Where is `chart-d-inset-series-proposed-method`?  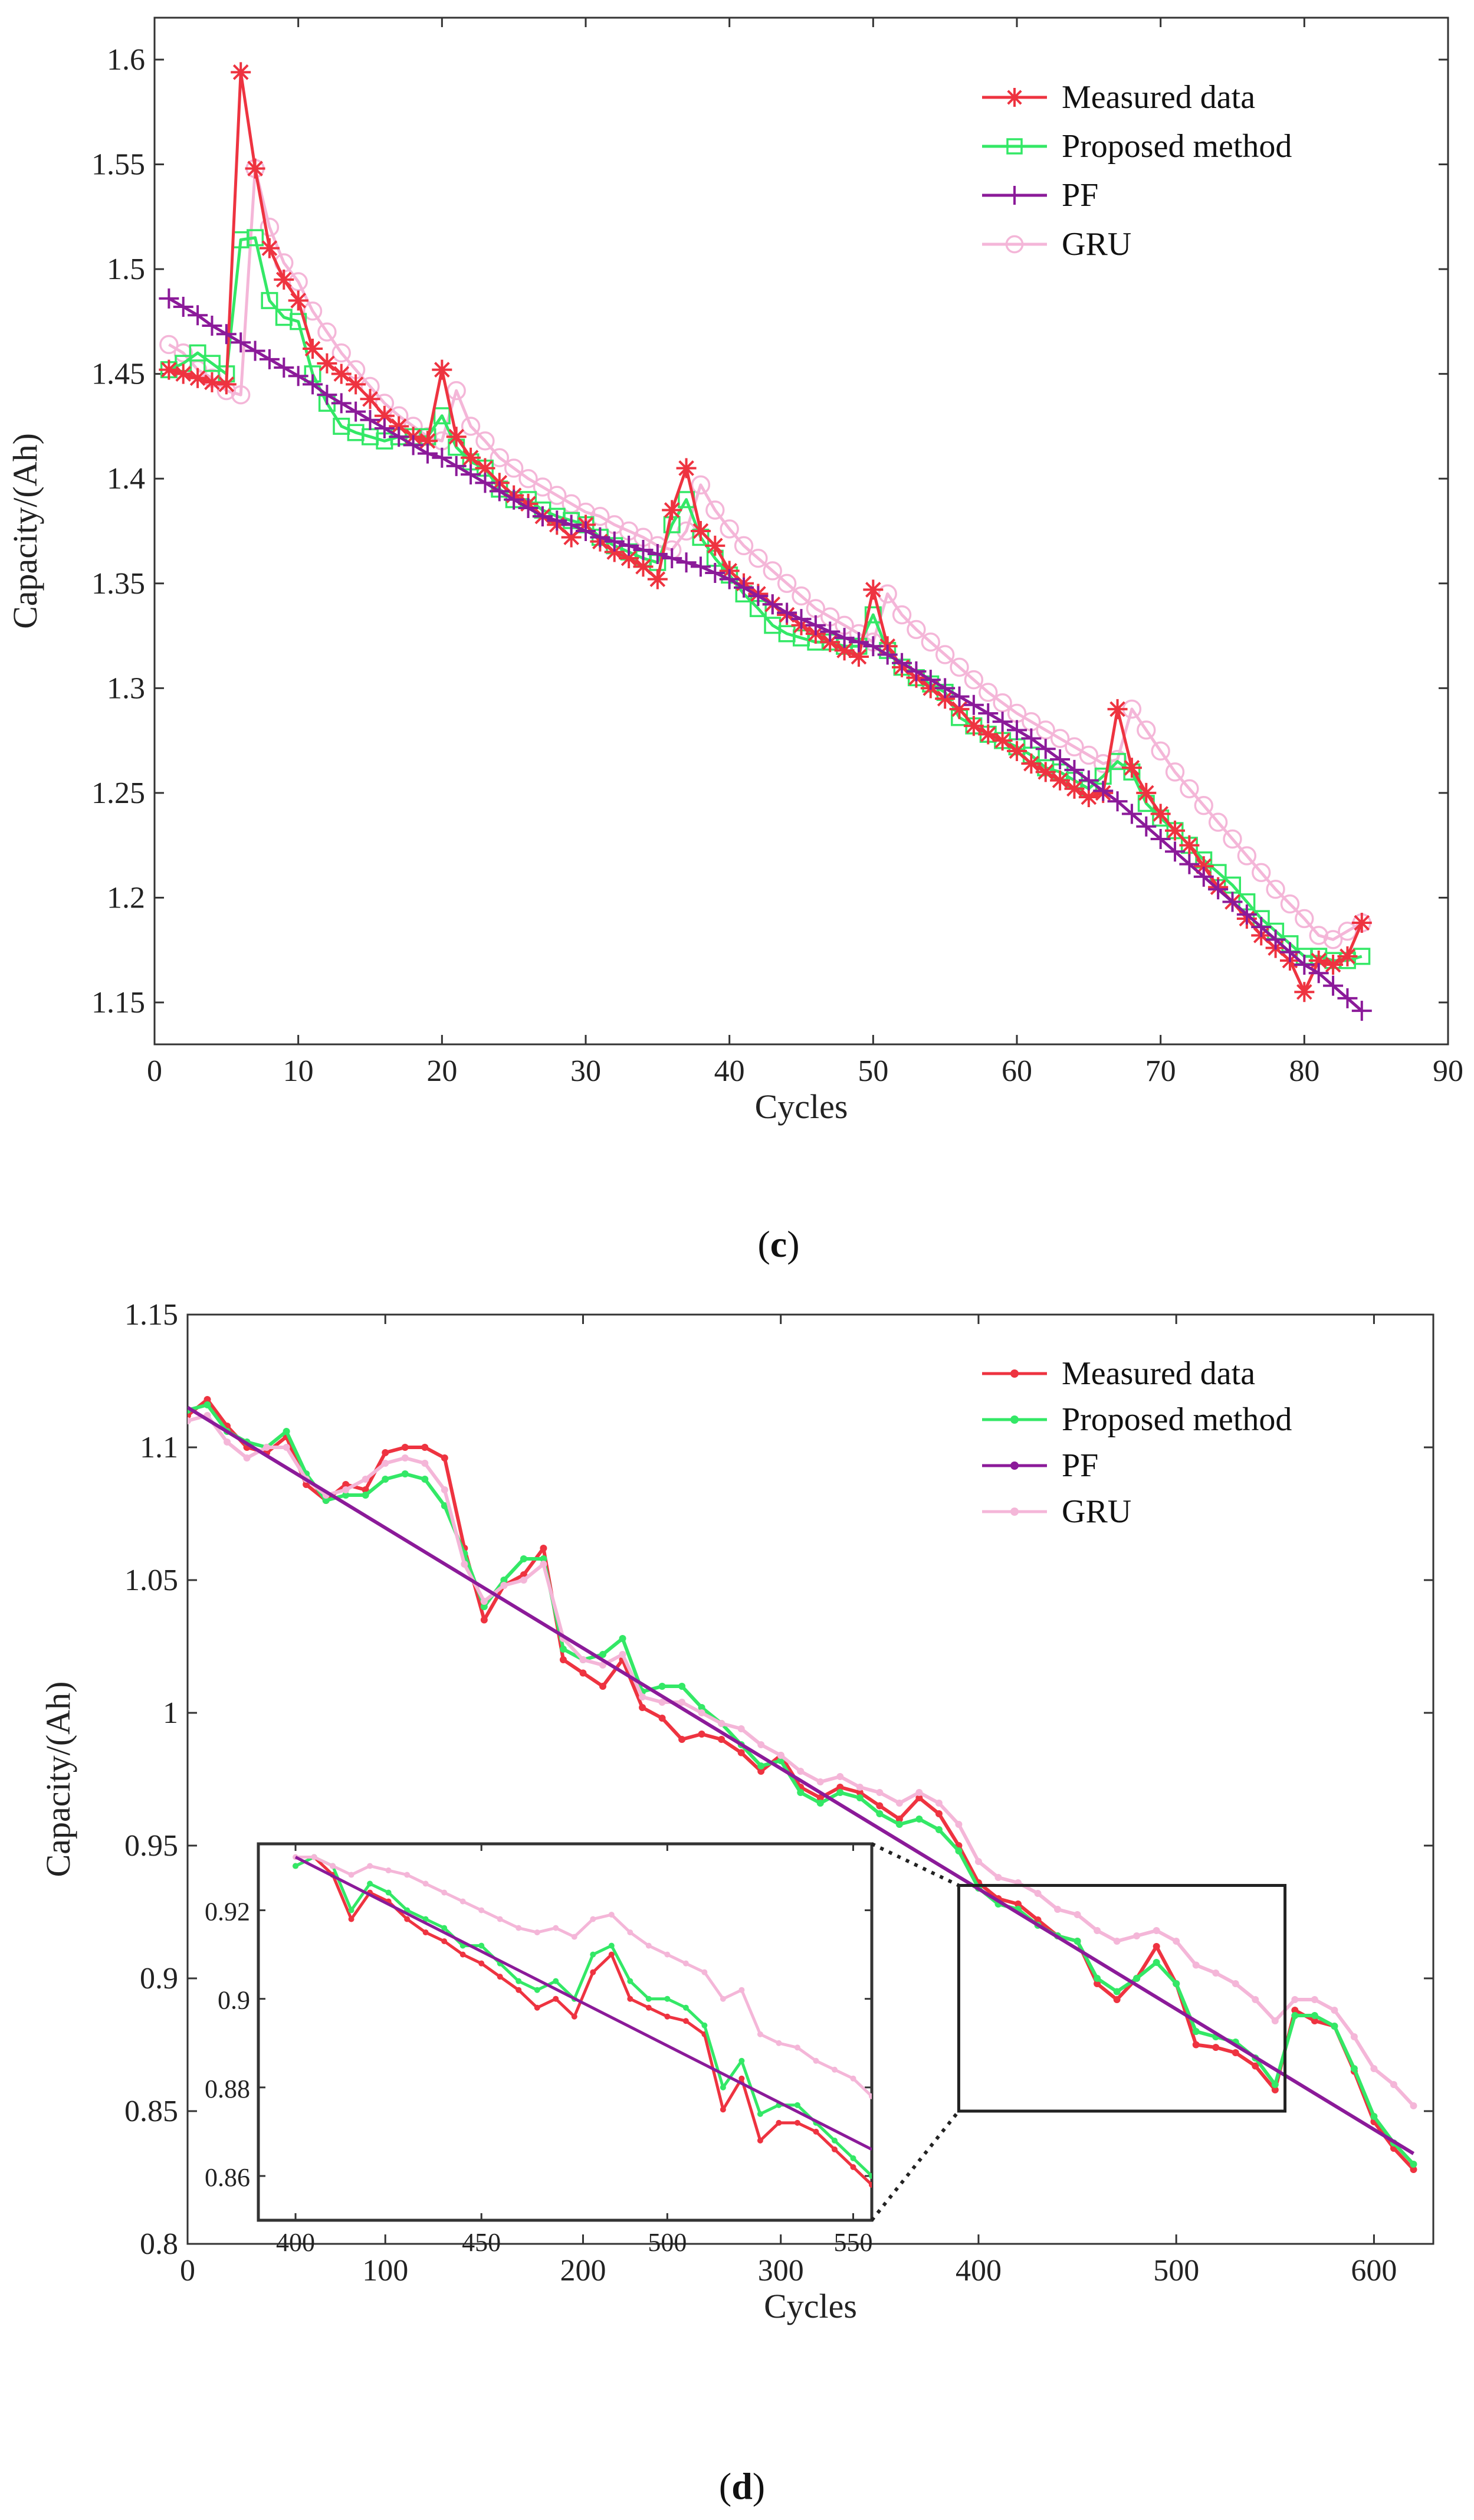 chart-d-inset-series-proposed-method is located at coordinates (582, 2017).